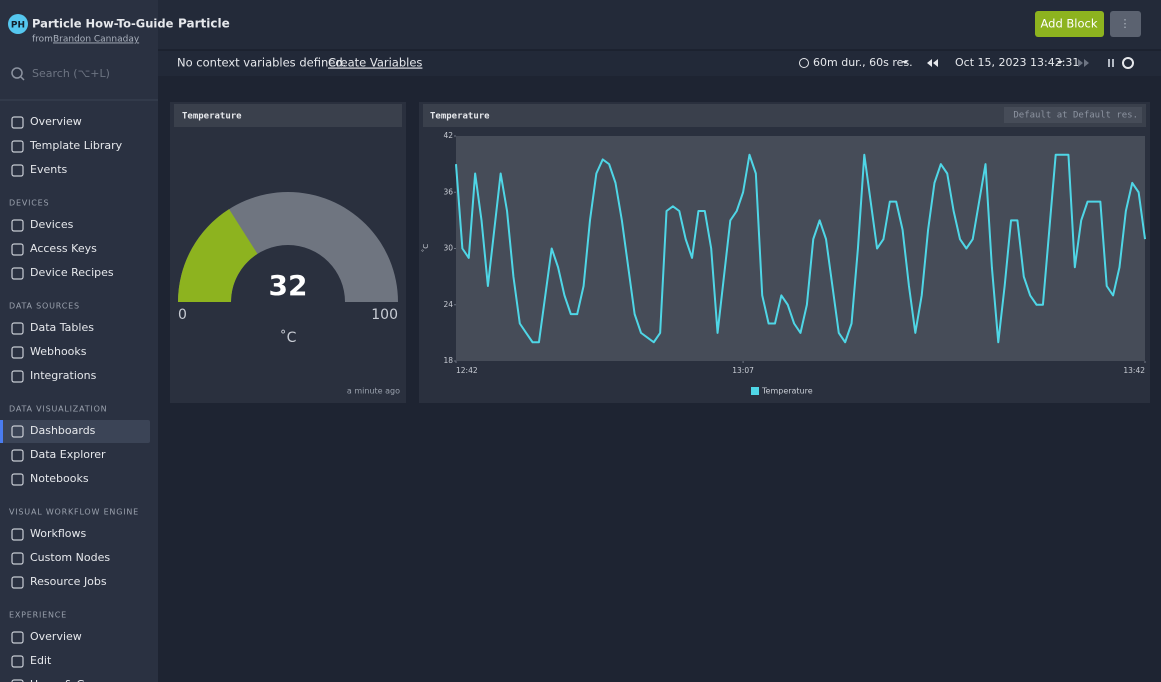  I want to click on nav-item: Resource Jobs, so click(68, 581).